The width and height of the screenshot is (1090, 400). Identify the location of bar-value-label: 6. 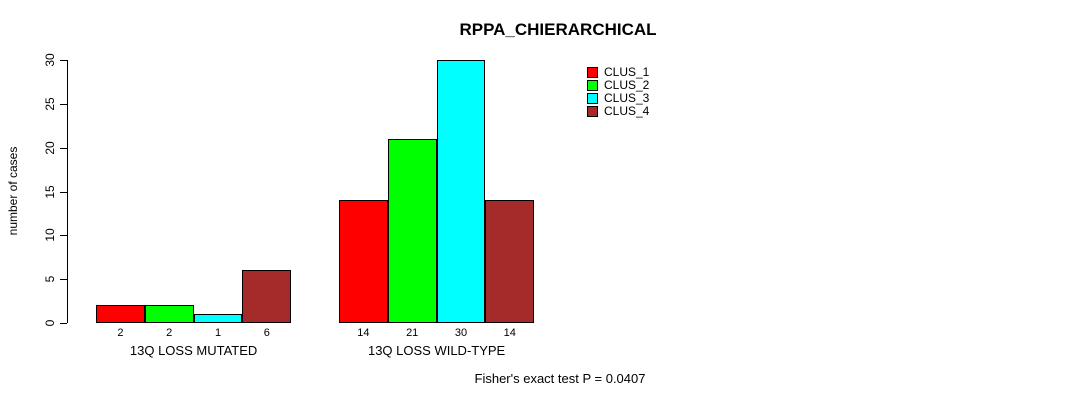
(266, 333).